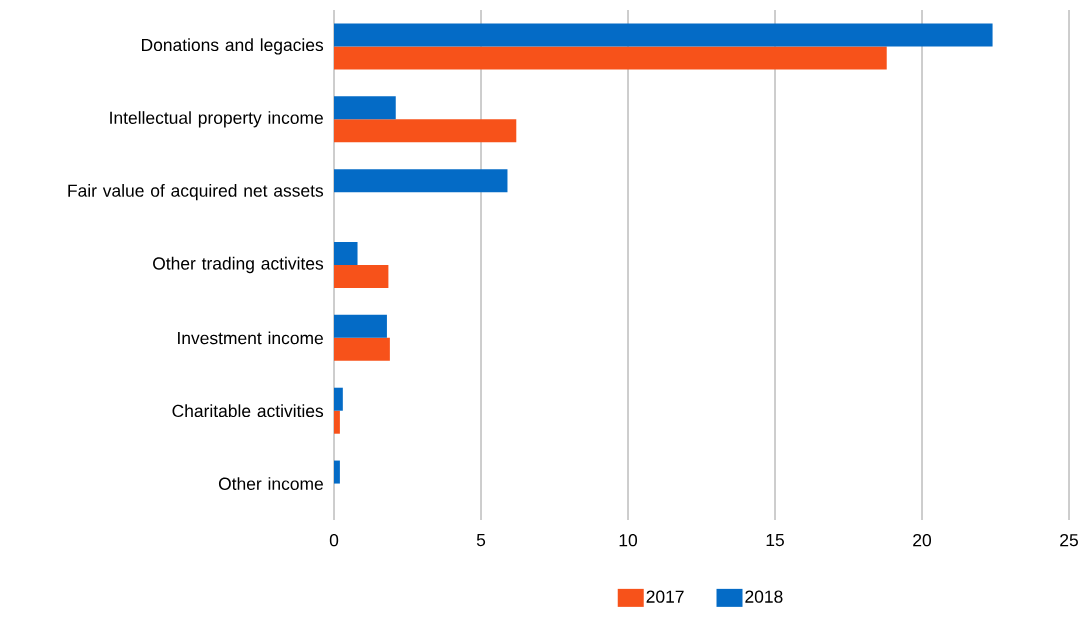 The width and height of the screenshot is (1088, 618). I want to click on y-tick-label: Donations and legacies, so click(233, 46).